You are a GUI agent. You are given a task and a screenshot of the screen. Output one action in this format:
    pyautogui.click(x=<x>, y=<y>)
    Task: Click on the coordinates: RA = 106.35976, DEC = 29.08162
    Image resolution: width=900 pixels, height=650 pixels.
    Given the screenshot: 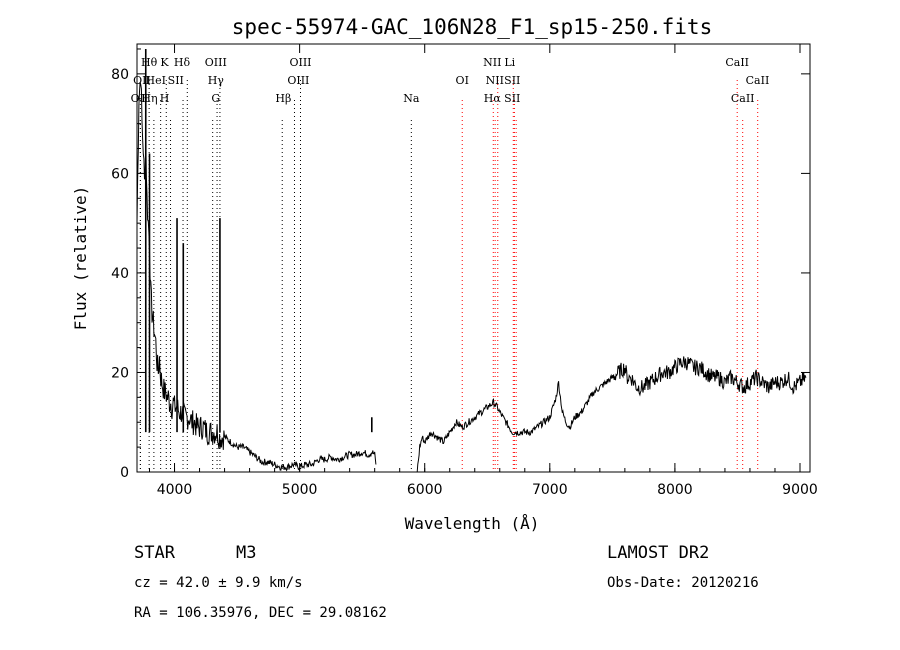 What is the action you would take?
    pyautogui.click(x=260, y=613)
    